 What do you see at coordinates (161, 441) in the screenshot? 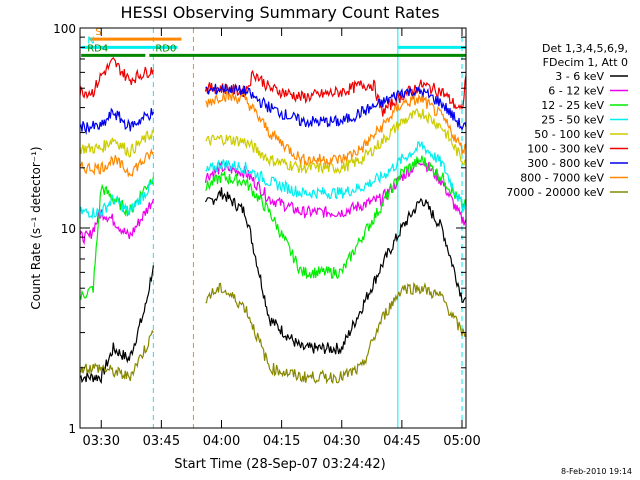
I see `x-tick-label-2: 03:45` at bounding box center [161, 441].